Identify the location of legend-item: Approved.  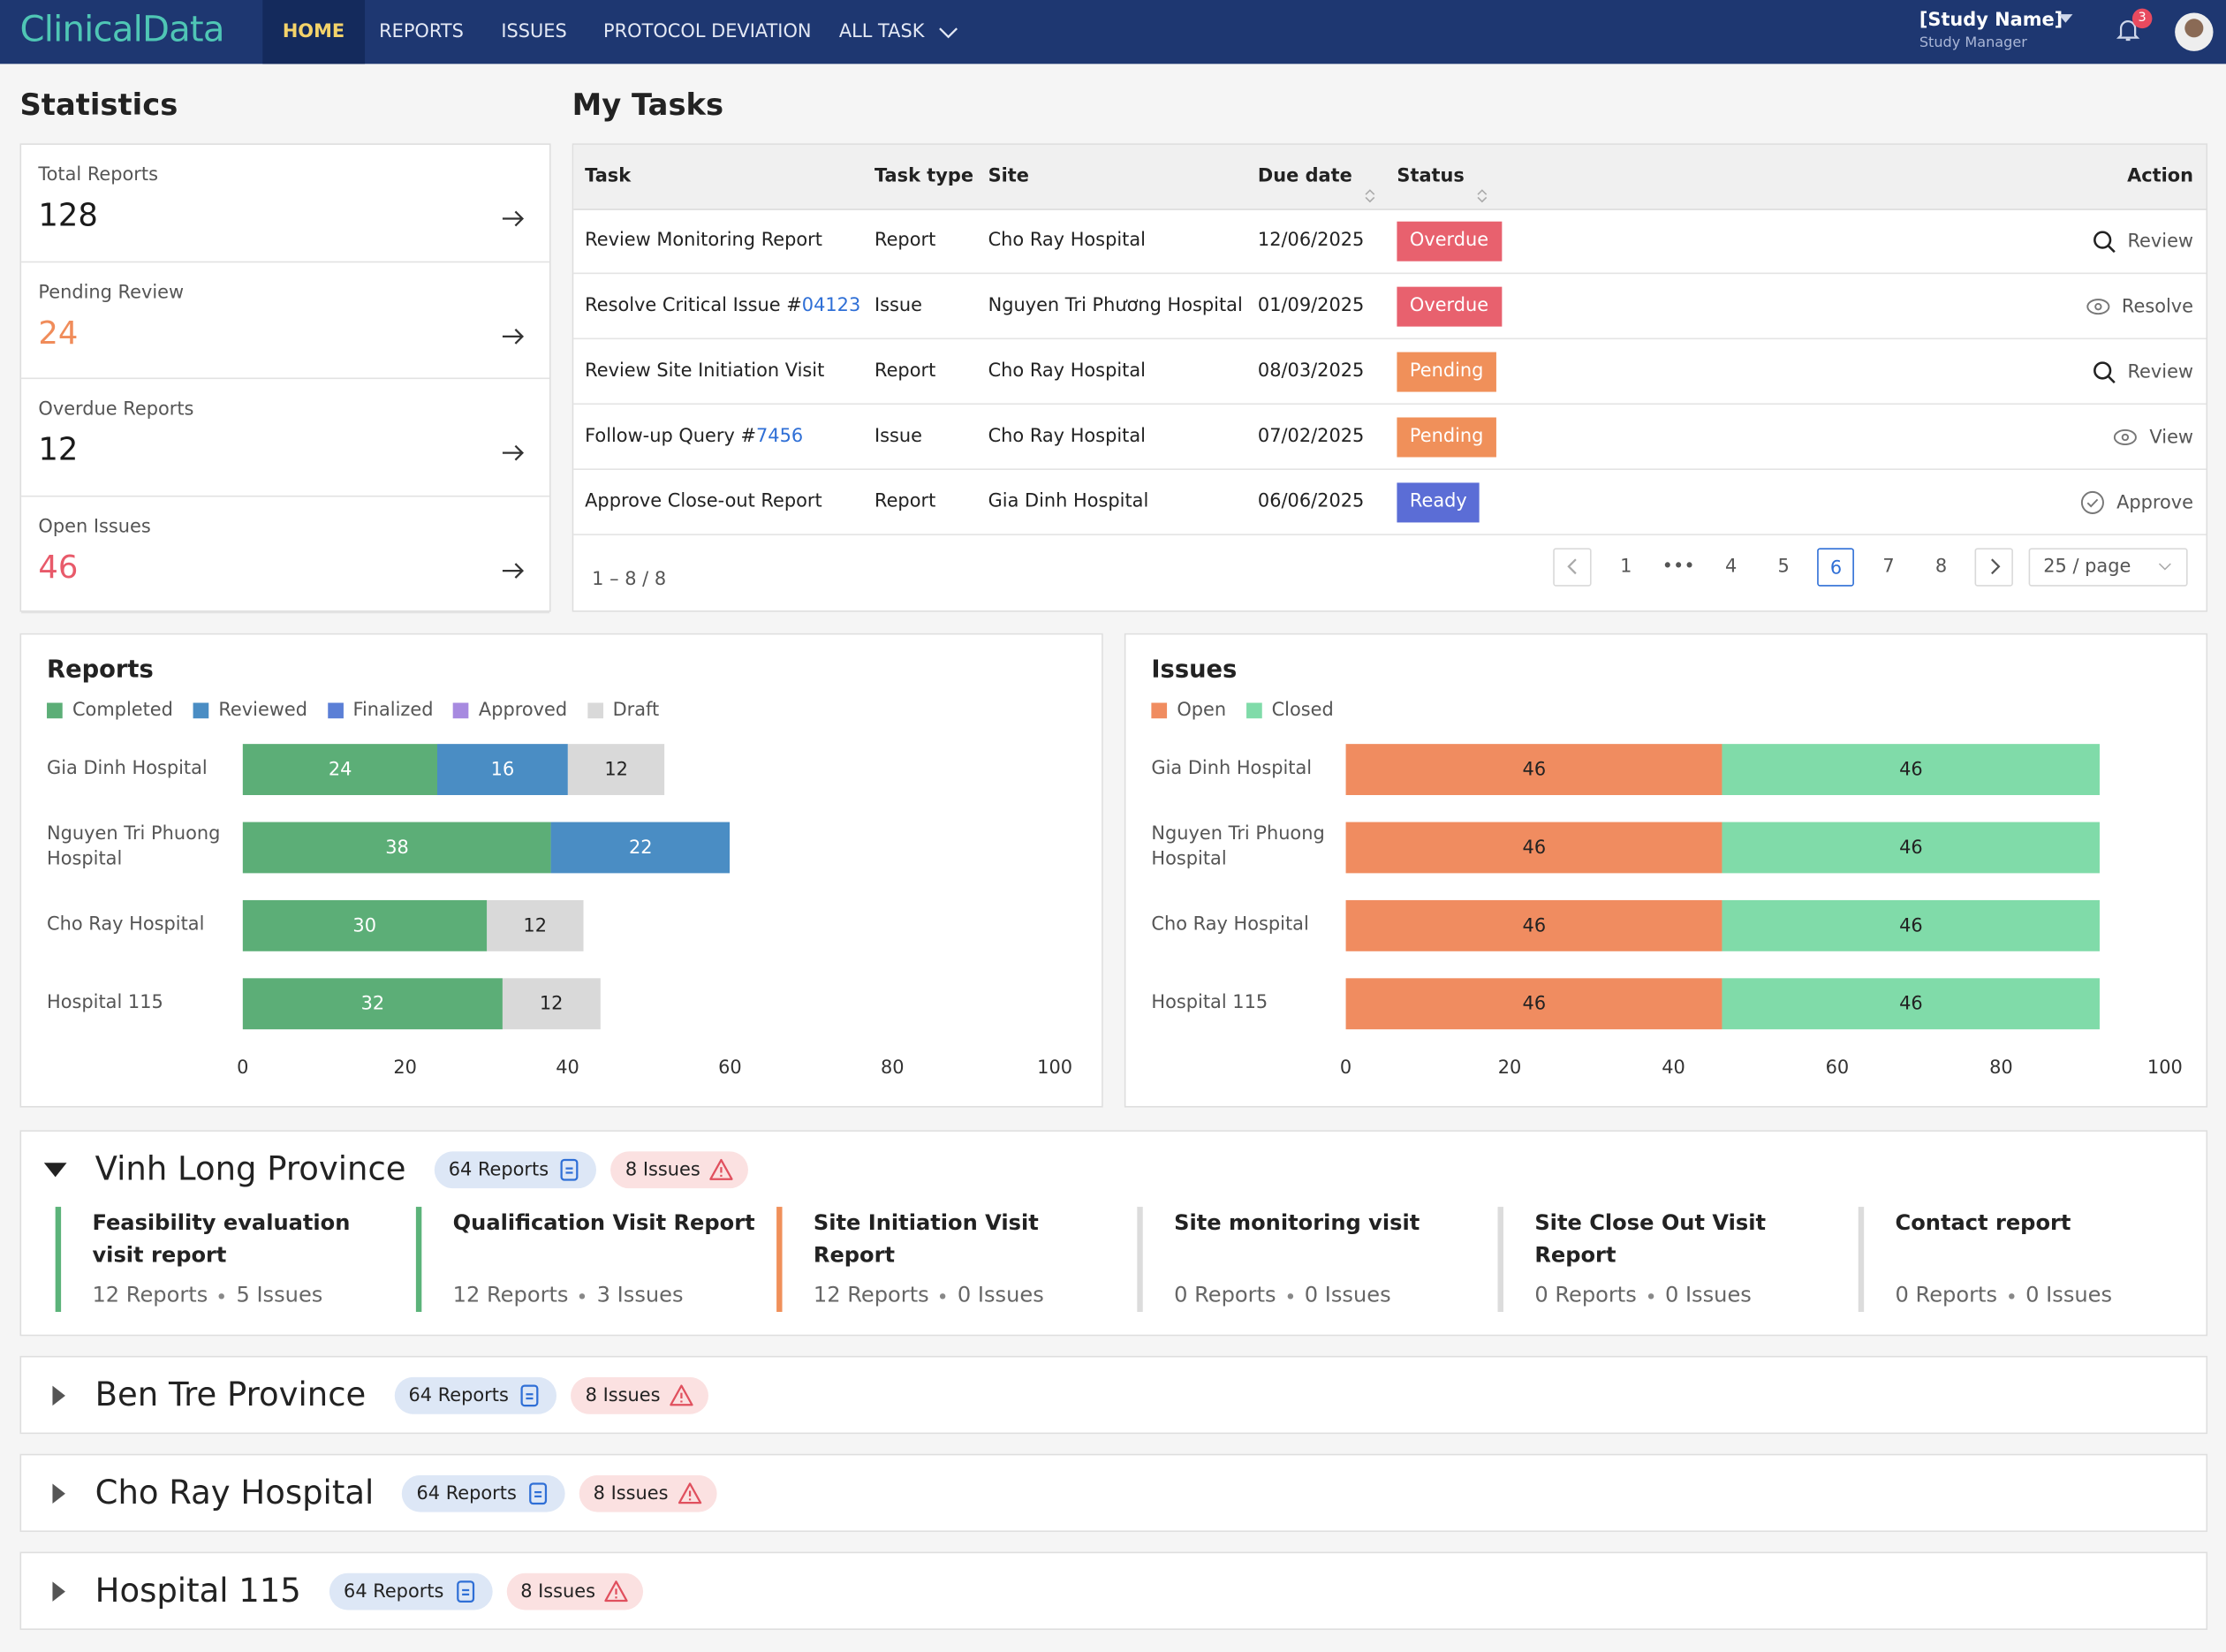
(510, 710).